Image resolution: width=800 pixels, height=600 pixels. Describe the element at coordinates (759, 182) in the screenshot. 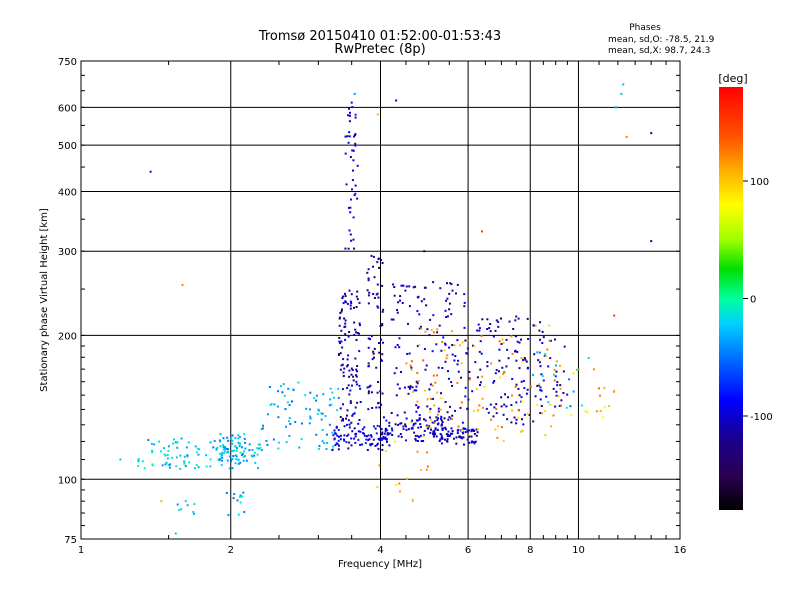

I see `colorbar-tick-label: 100` at that location.